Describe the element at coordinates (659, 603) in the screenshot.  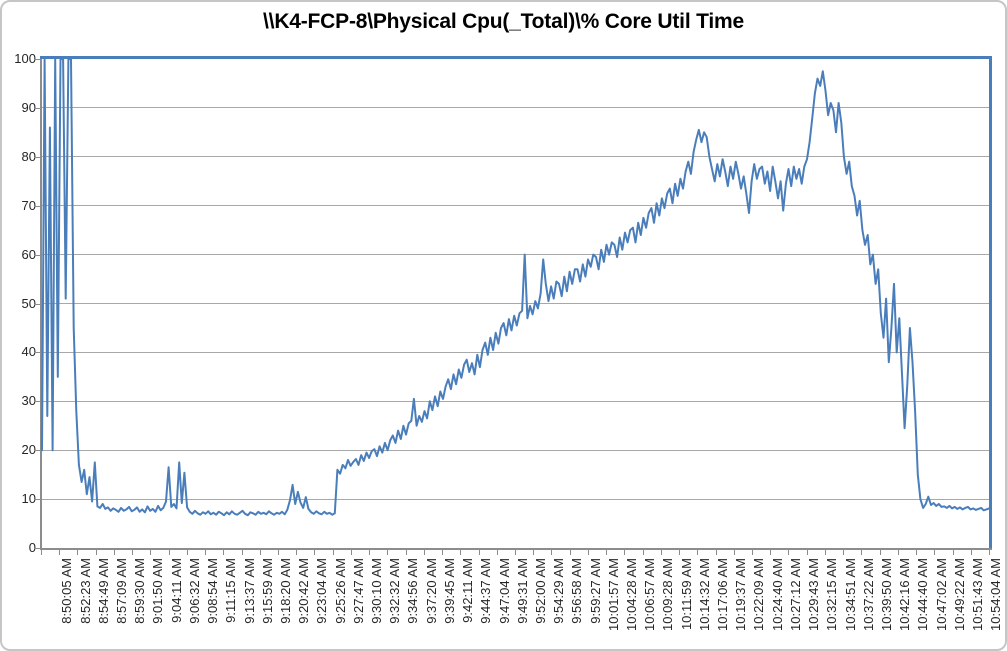
I see `x-label-slot: 10:09:28 AM` at that location.